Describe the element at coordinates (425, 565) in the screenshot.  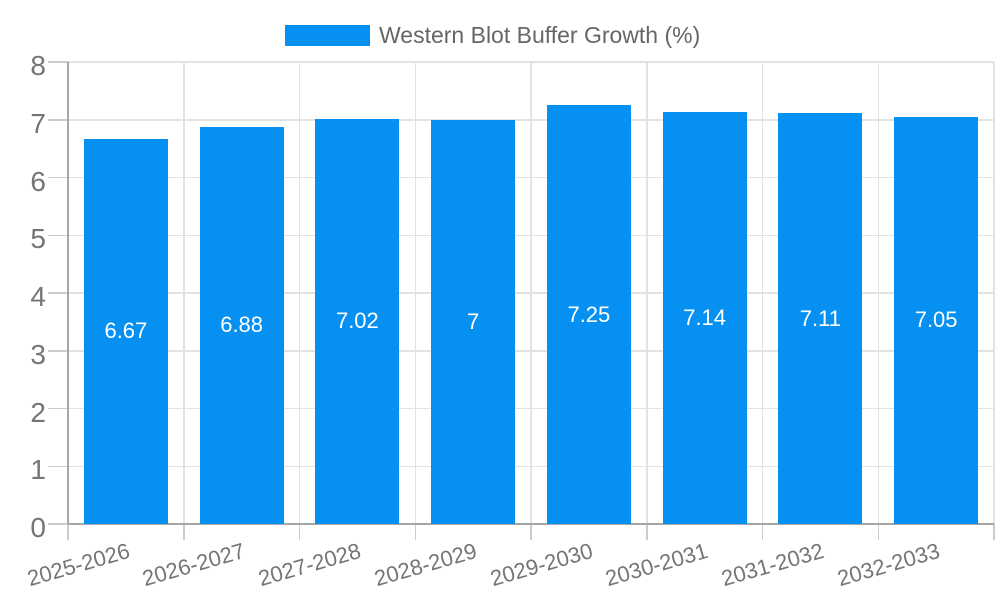
I see `x-axis-tick-label: 2028-2029` at that location.